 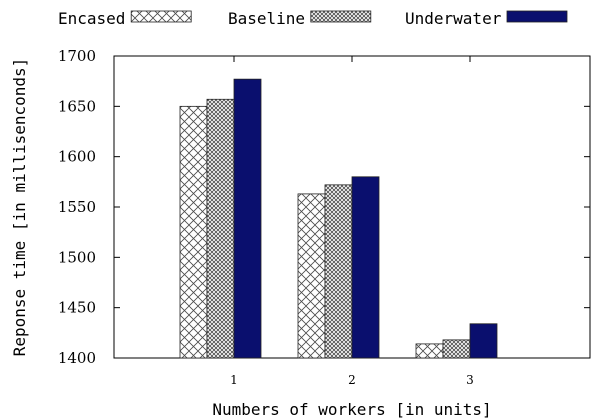 What do you see at coordinates (352, 380) in the screenshot?
I see `x-tick-label: 2` at bounding box center [352, 380].